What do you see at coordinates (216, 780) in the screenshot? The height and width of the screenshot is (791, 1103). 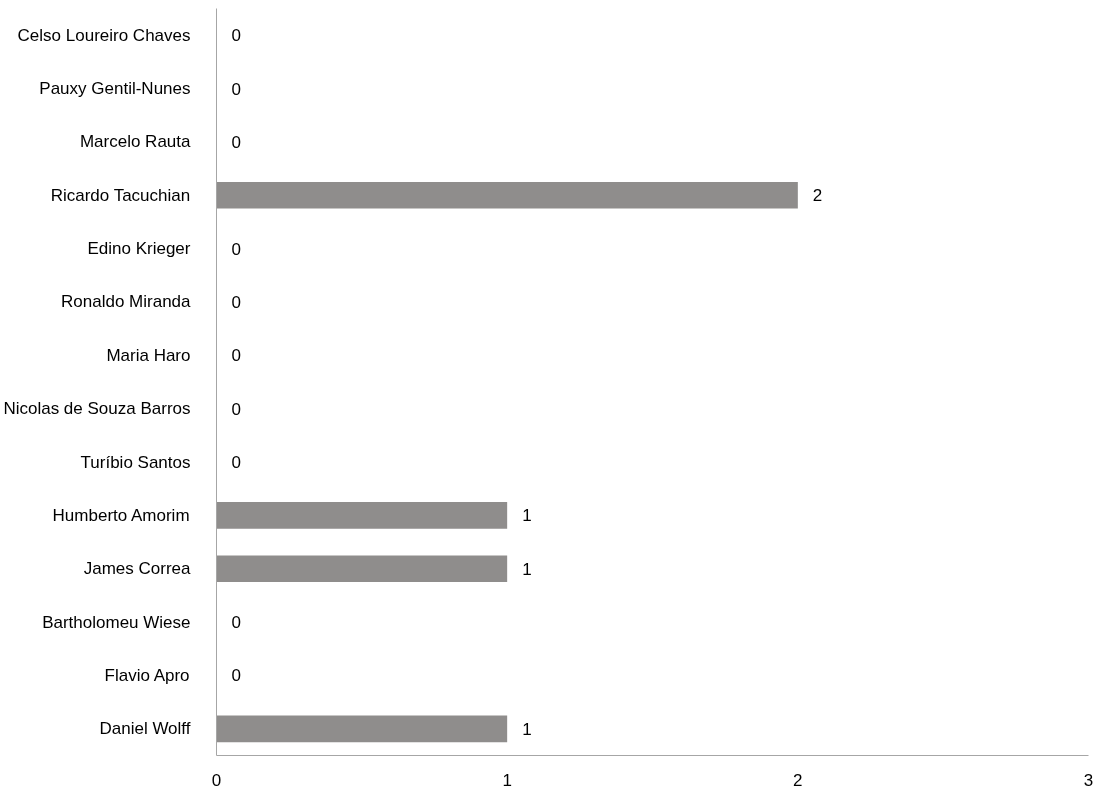 I see `x-tick-label: 0` at bounding box center [216, 780].